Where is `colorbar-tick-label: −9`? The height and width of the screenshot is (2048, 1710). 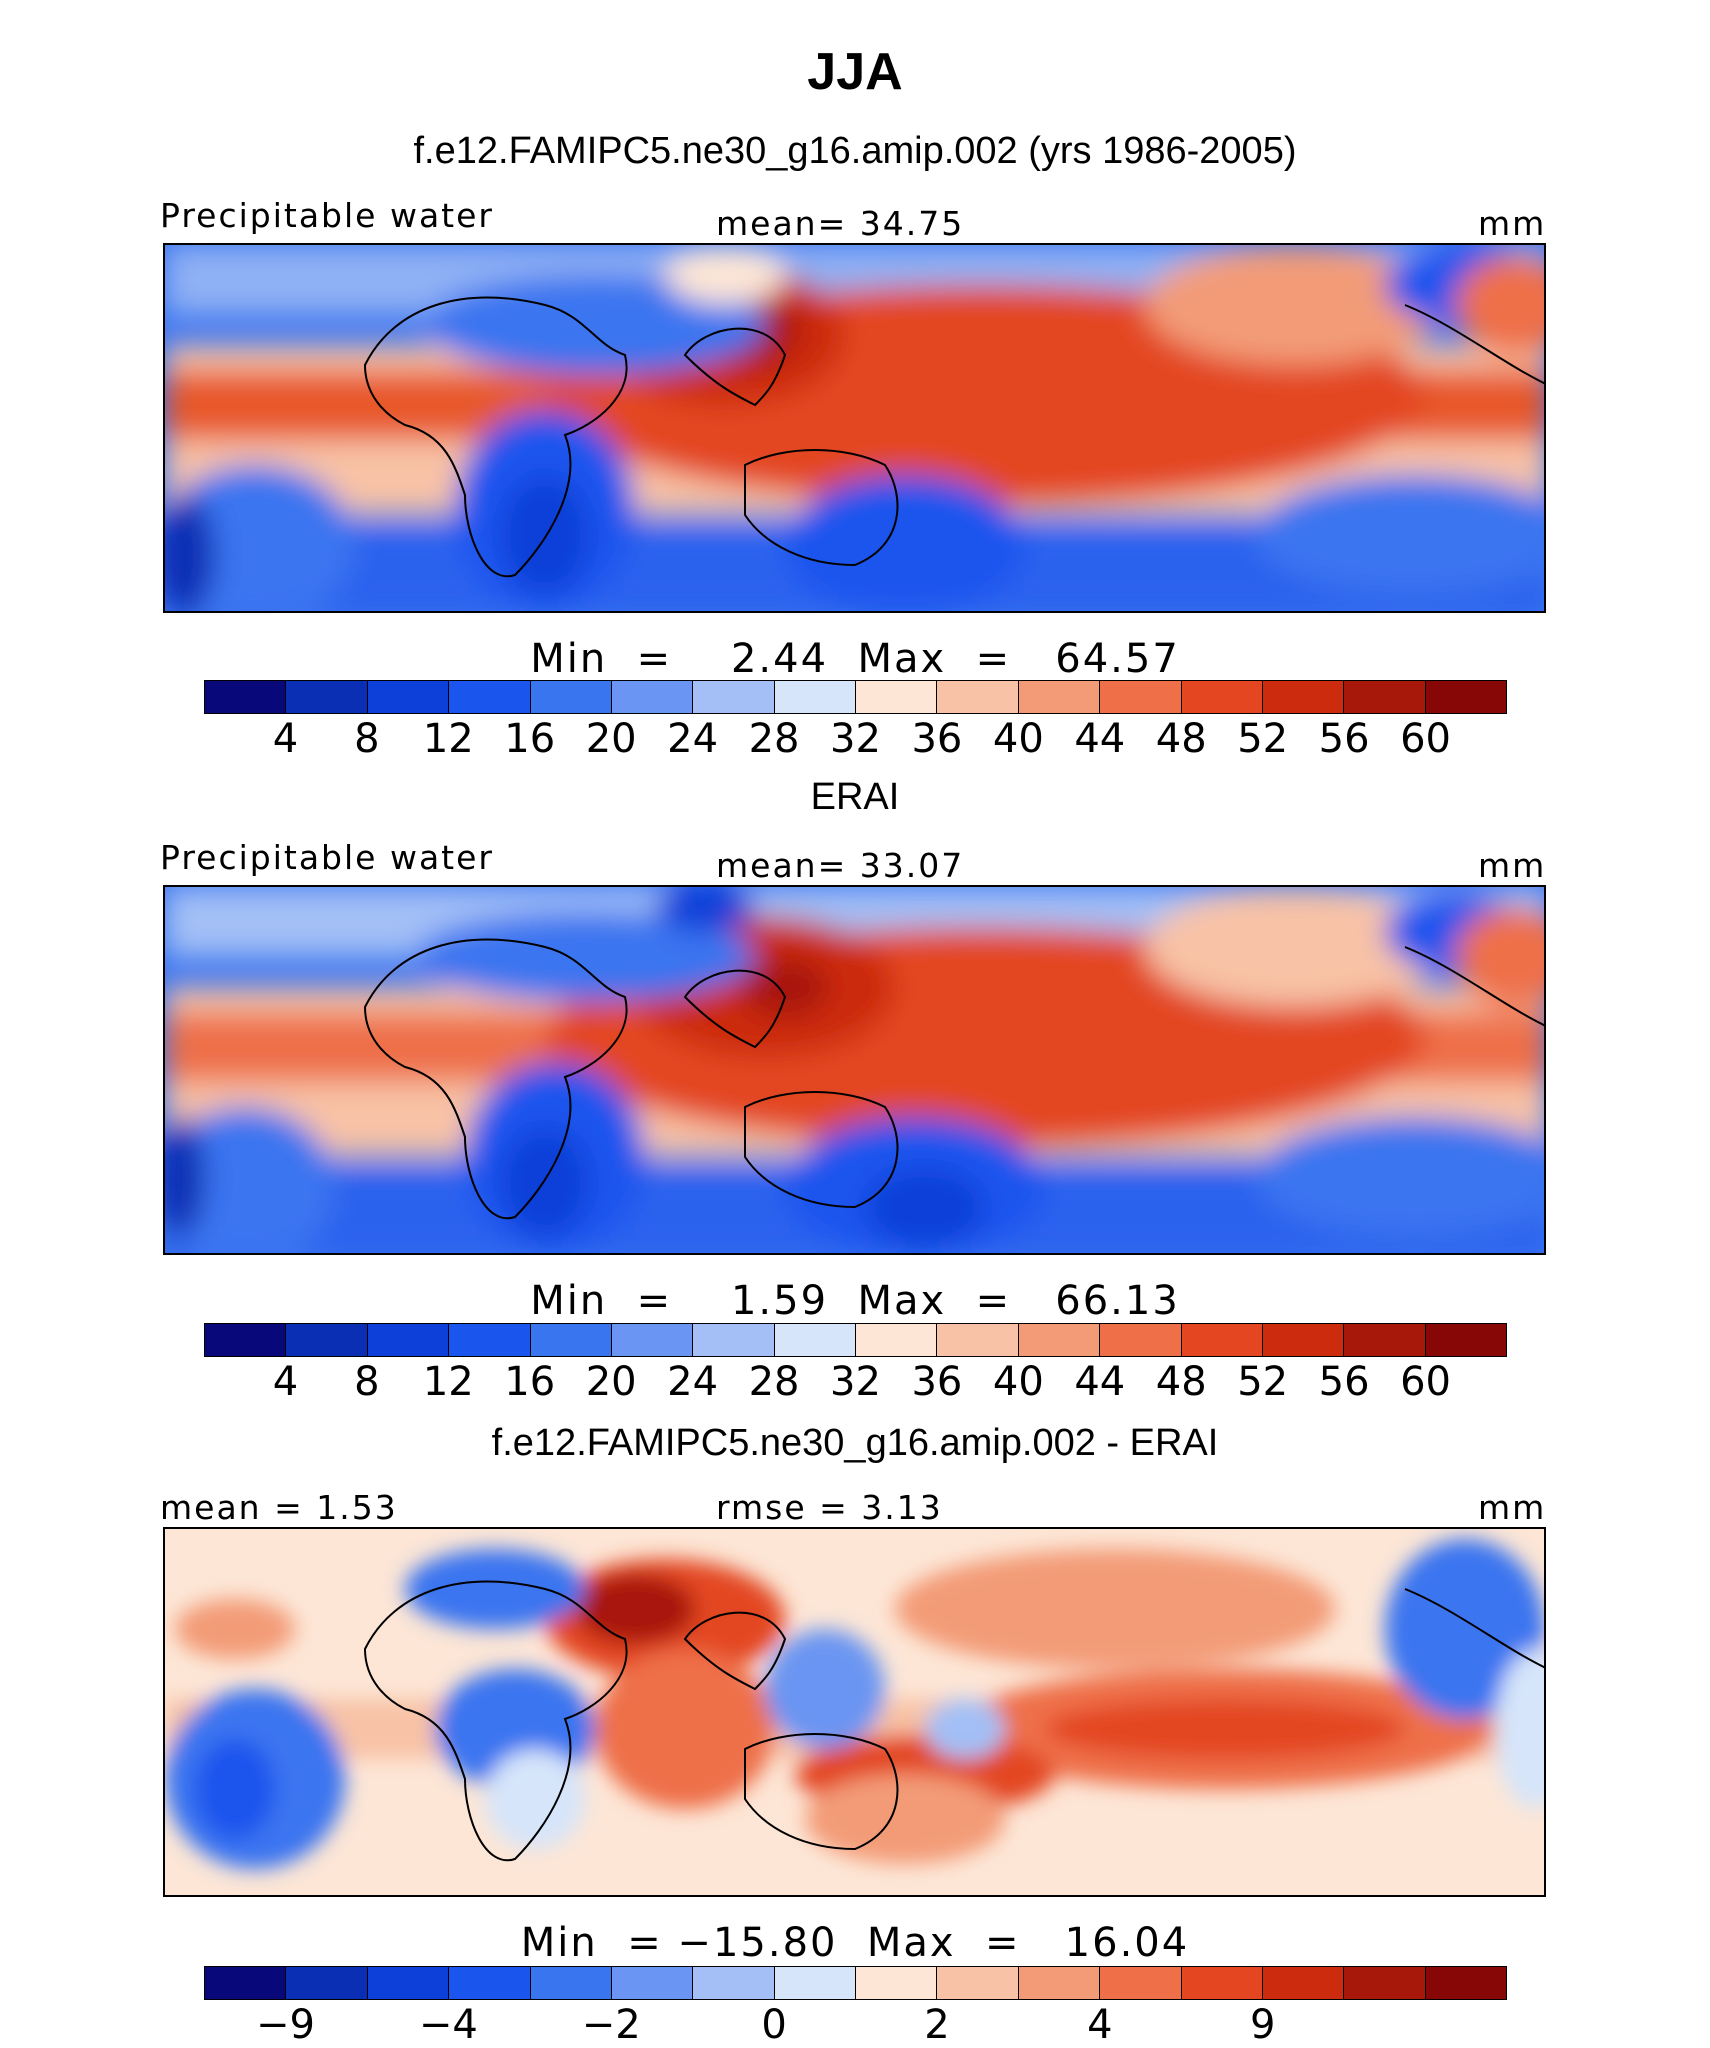
colorbar-tick-label: −9 is located at coordinates (285, 2025).